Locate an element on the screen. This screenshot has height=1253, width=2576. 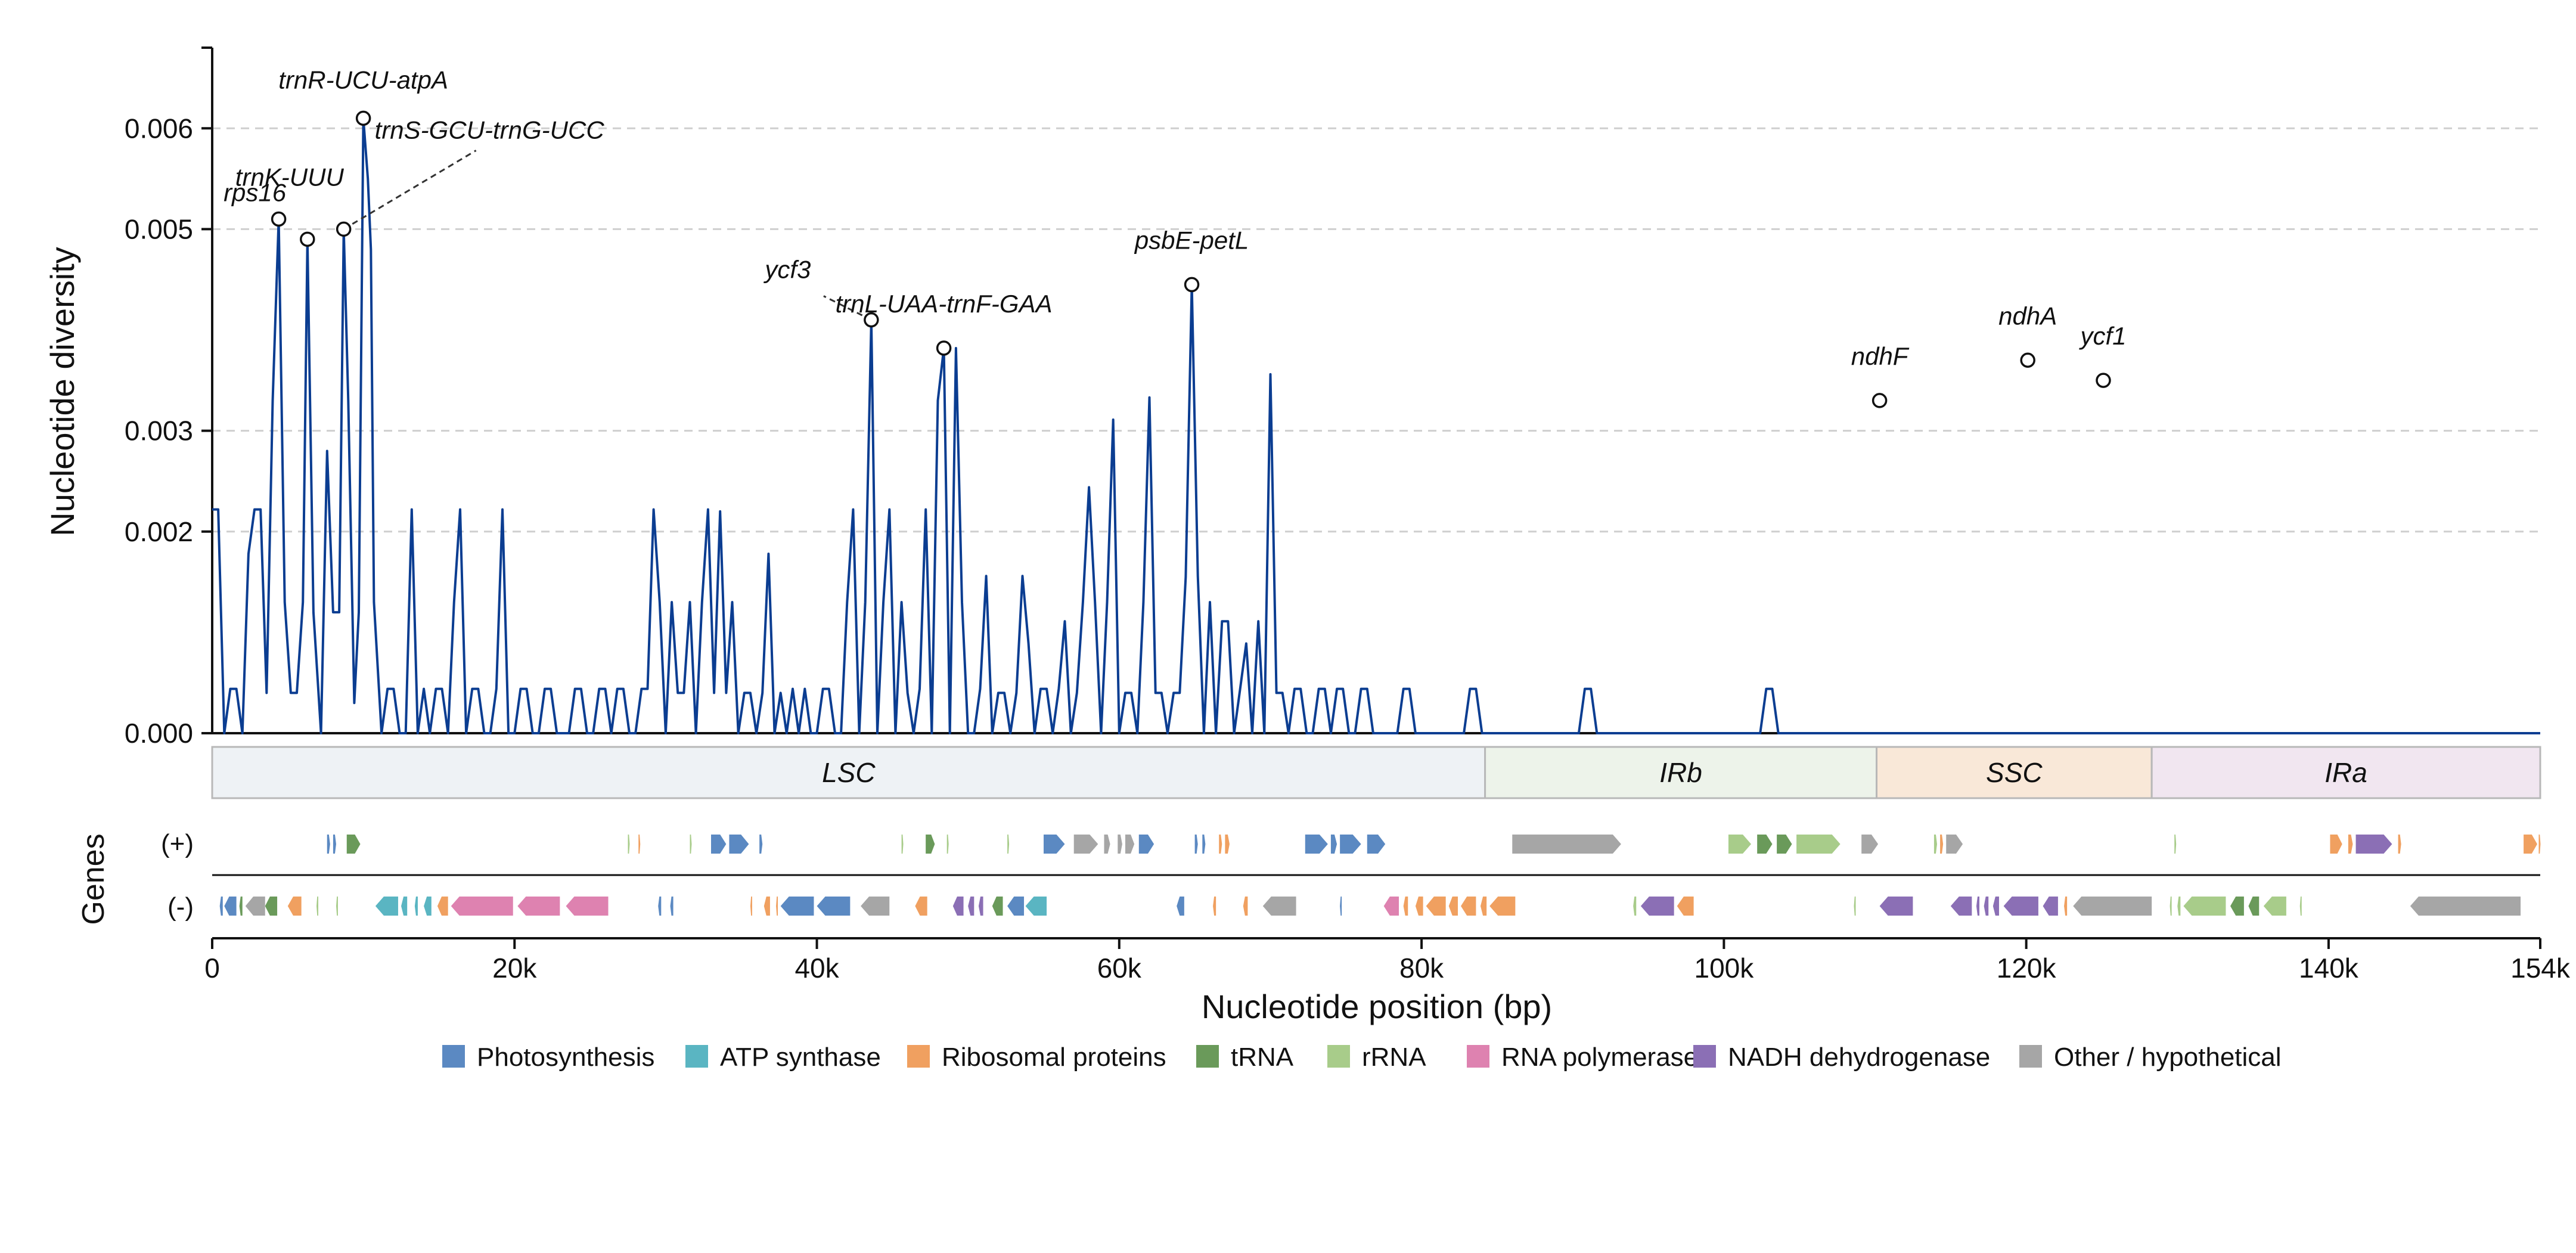
region-label: SSC is located at coordinates (2015, 772).